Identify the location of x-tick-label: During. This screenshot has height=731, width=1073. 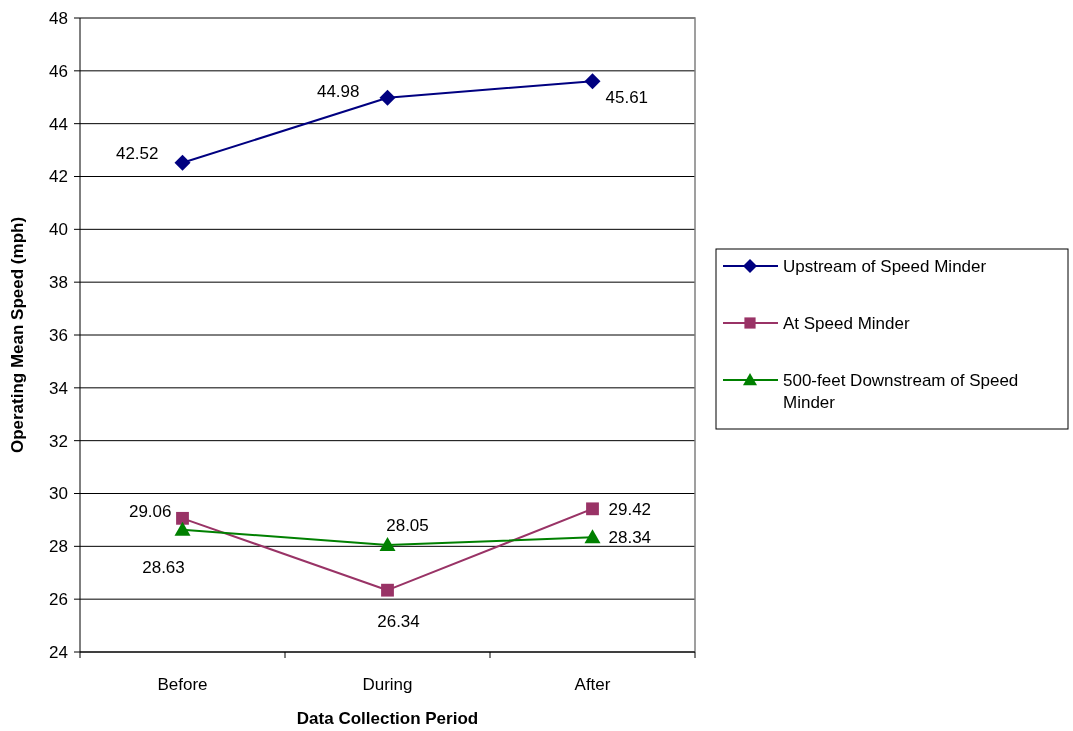
(387, 684).